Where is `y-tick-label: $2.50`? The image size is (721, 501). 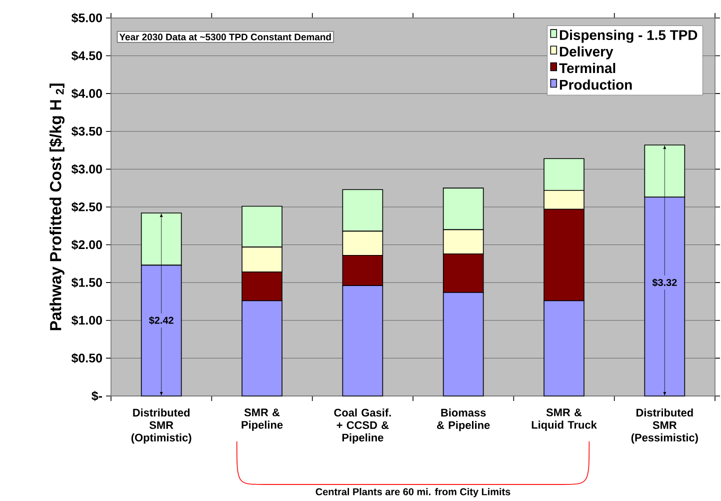 y-tick-label: $2.50 is located at coordinates (86, 207).